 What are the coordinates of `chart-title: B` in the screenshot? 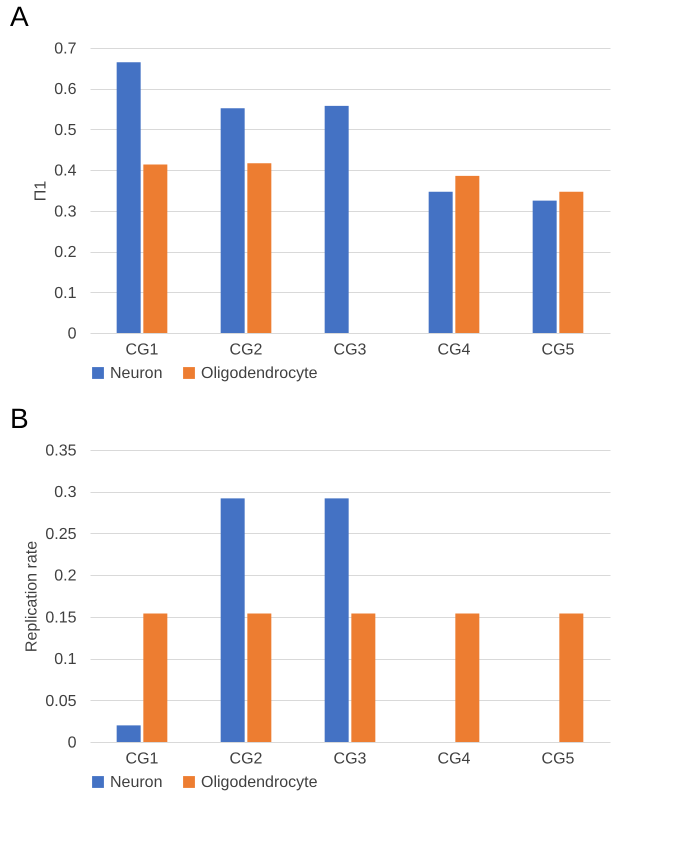 It's located at (19, 418).